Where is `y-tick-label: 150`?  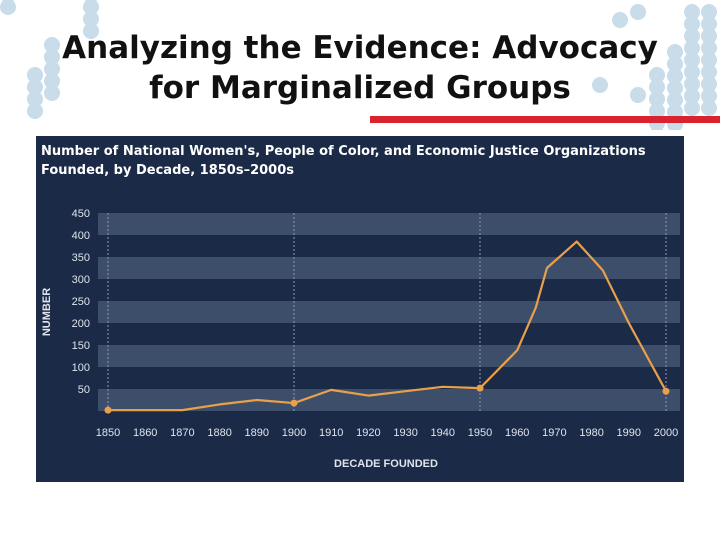
y-tick-label: 150 is located at coordinates (81, 346).